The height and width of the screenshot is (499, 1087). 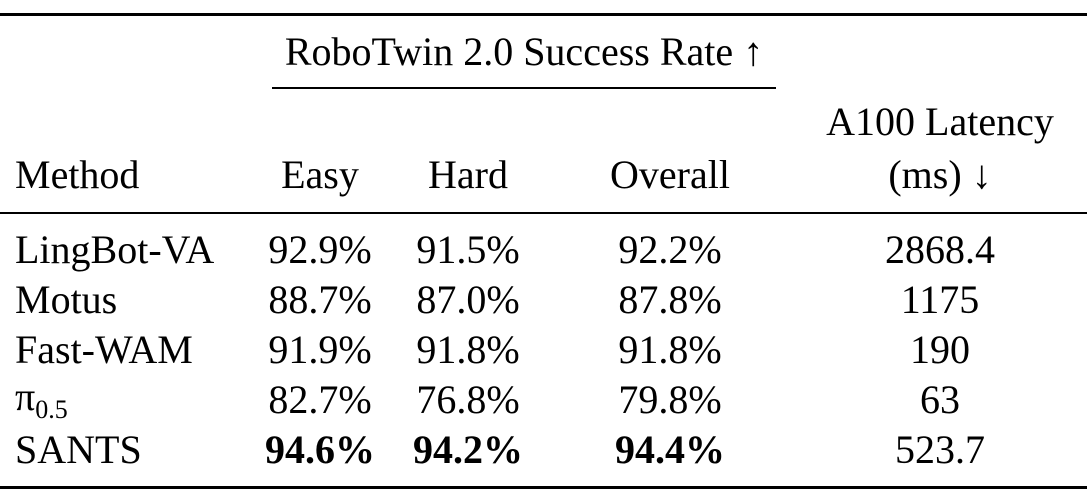 I want to click on success-rate-cell: 94.2%, so click(x=468, y=449).